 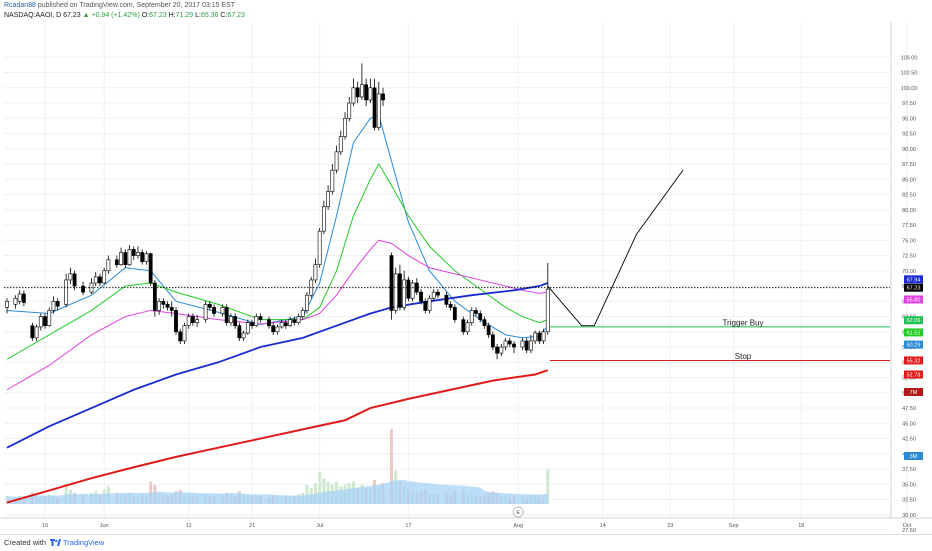 What do you see at coordinates (914, 393) in the screenshot?
I see `volume-tag-label: 7M` at bounding box center [914, 393].